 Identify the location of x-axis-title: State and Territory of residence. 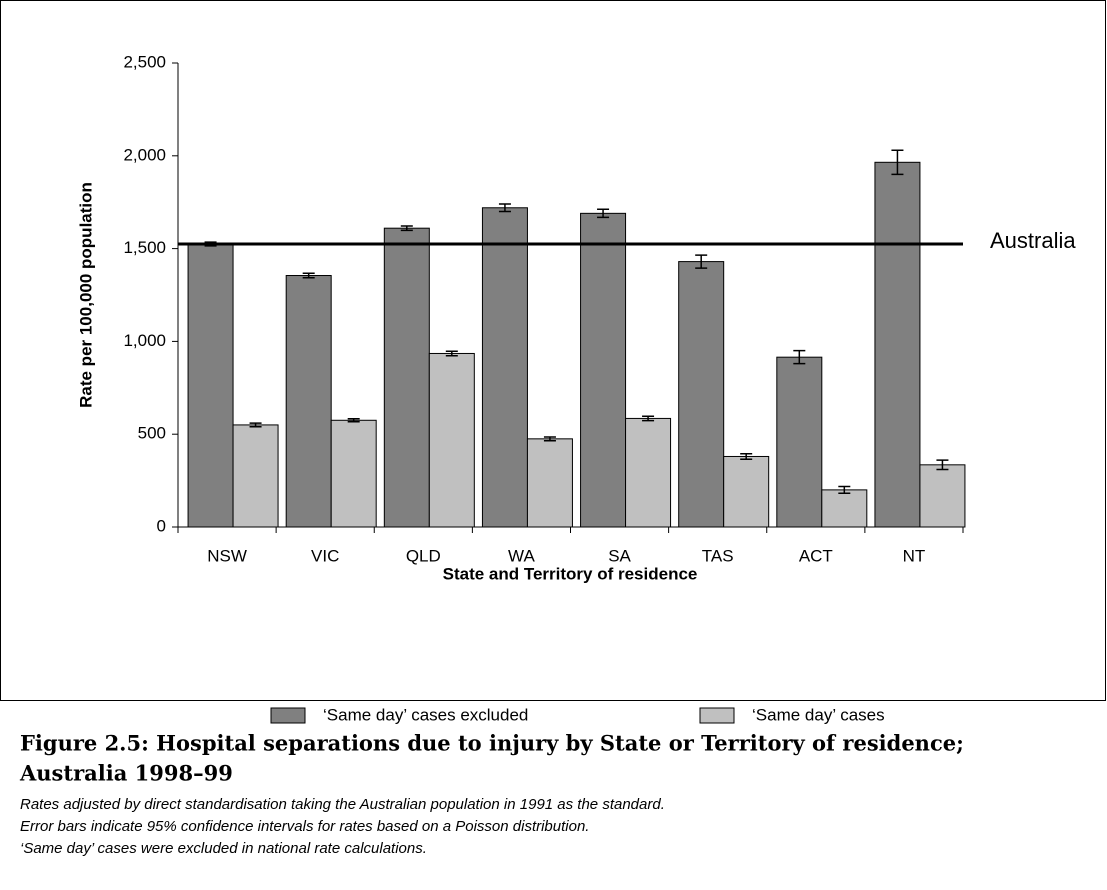
(570, 573).